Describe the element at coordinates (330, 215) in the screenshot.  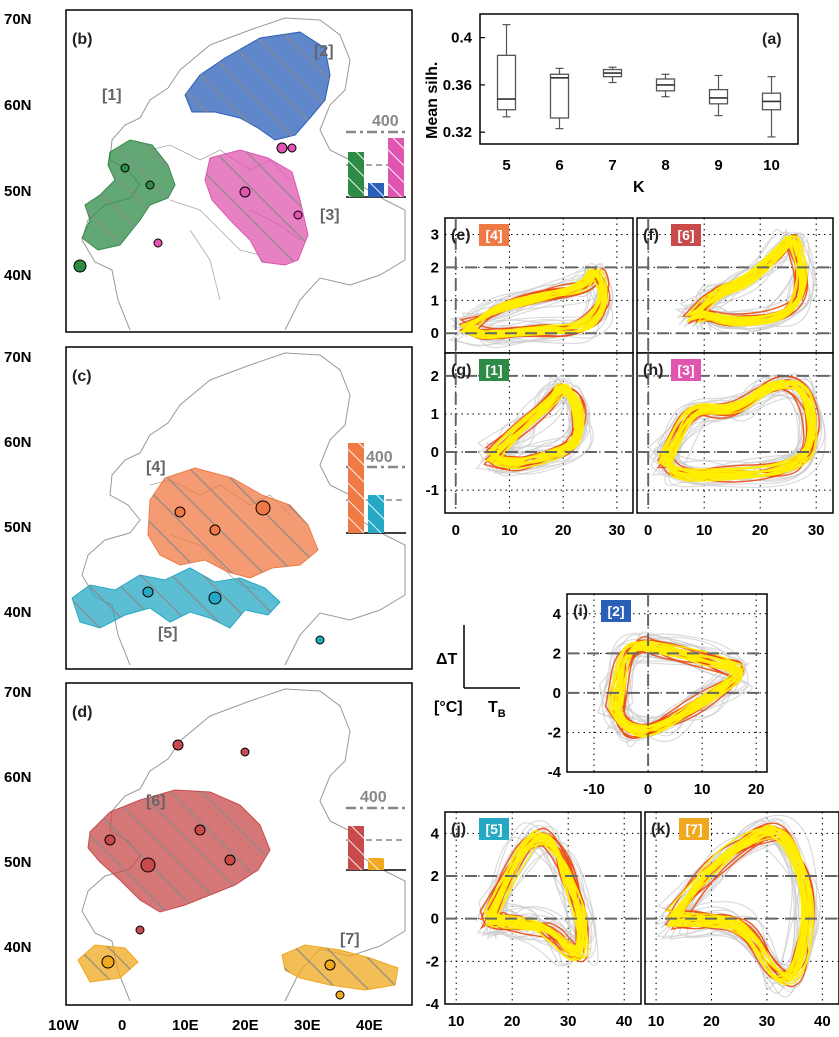
I see `region-label: [3]` at that location.